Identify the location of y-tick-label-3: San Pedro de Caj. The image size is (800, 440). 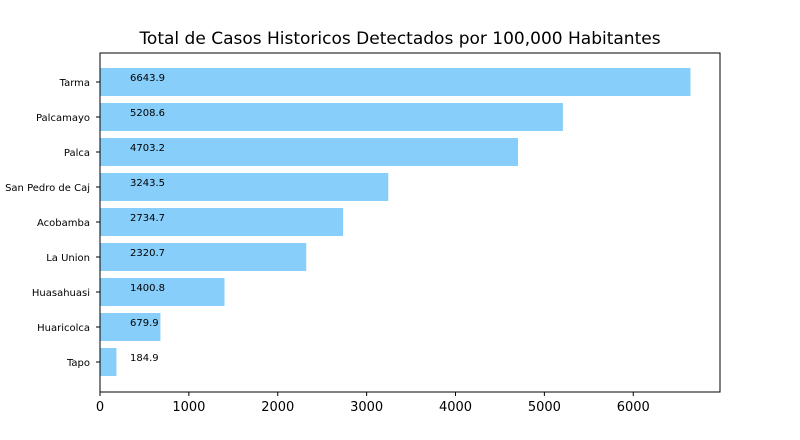
(47, 188).